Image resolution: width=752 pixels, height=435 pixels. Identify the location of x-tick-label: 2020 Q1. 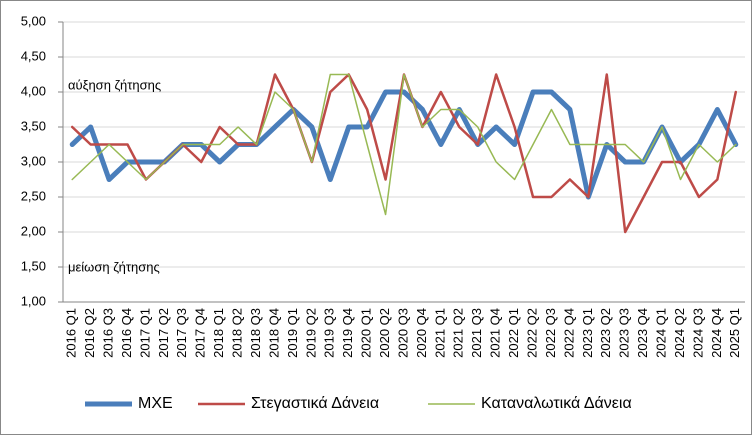
(366, 333).